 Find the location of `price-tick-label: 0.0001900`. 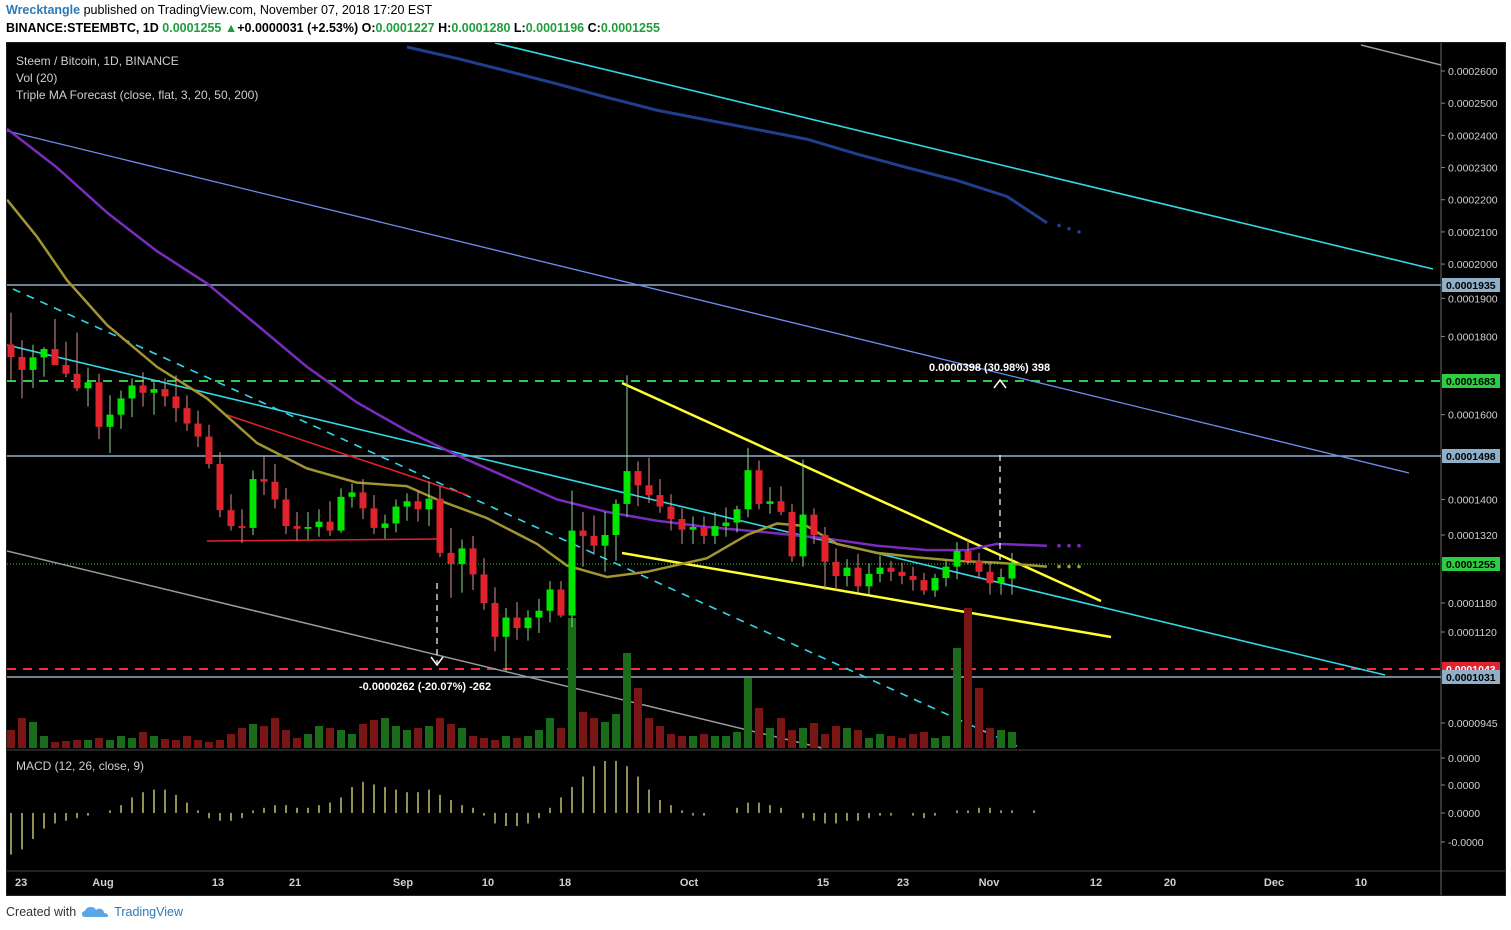

price-tick-label: 0.0001900 is located at coordinates (1473, 299).